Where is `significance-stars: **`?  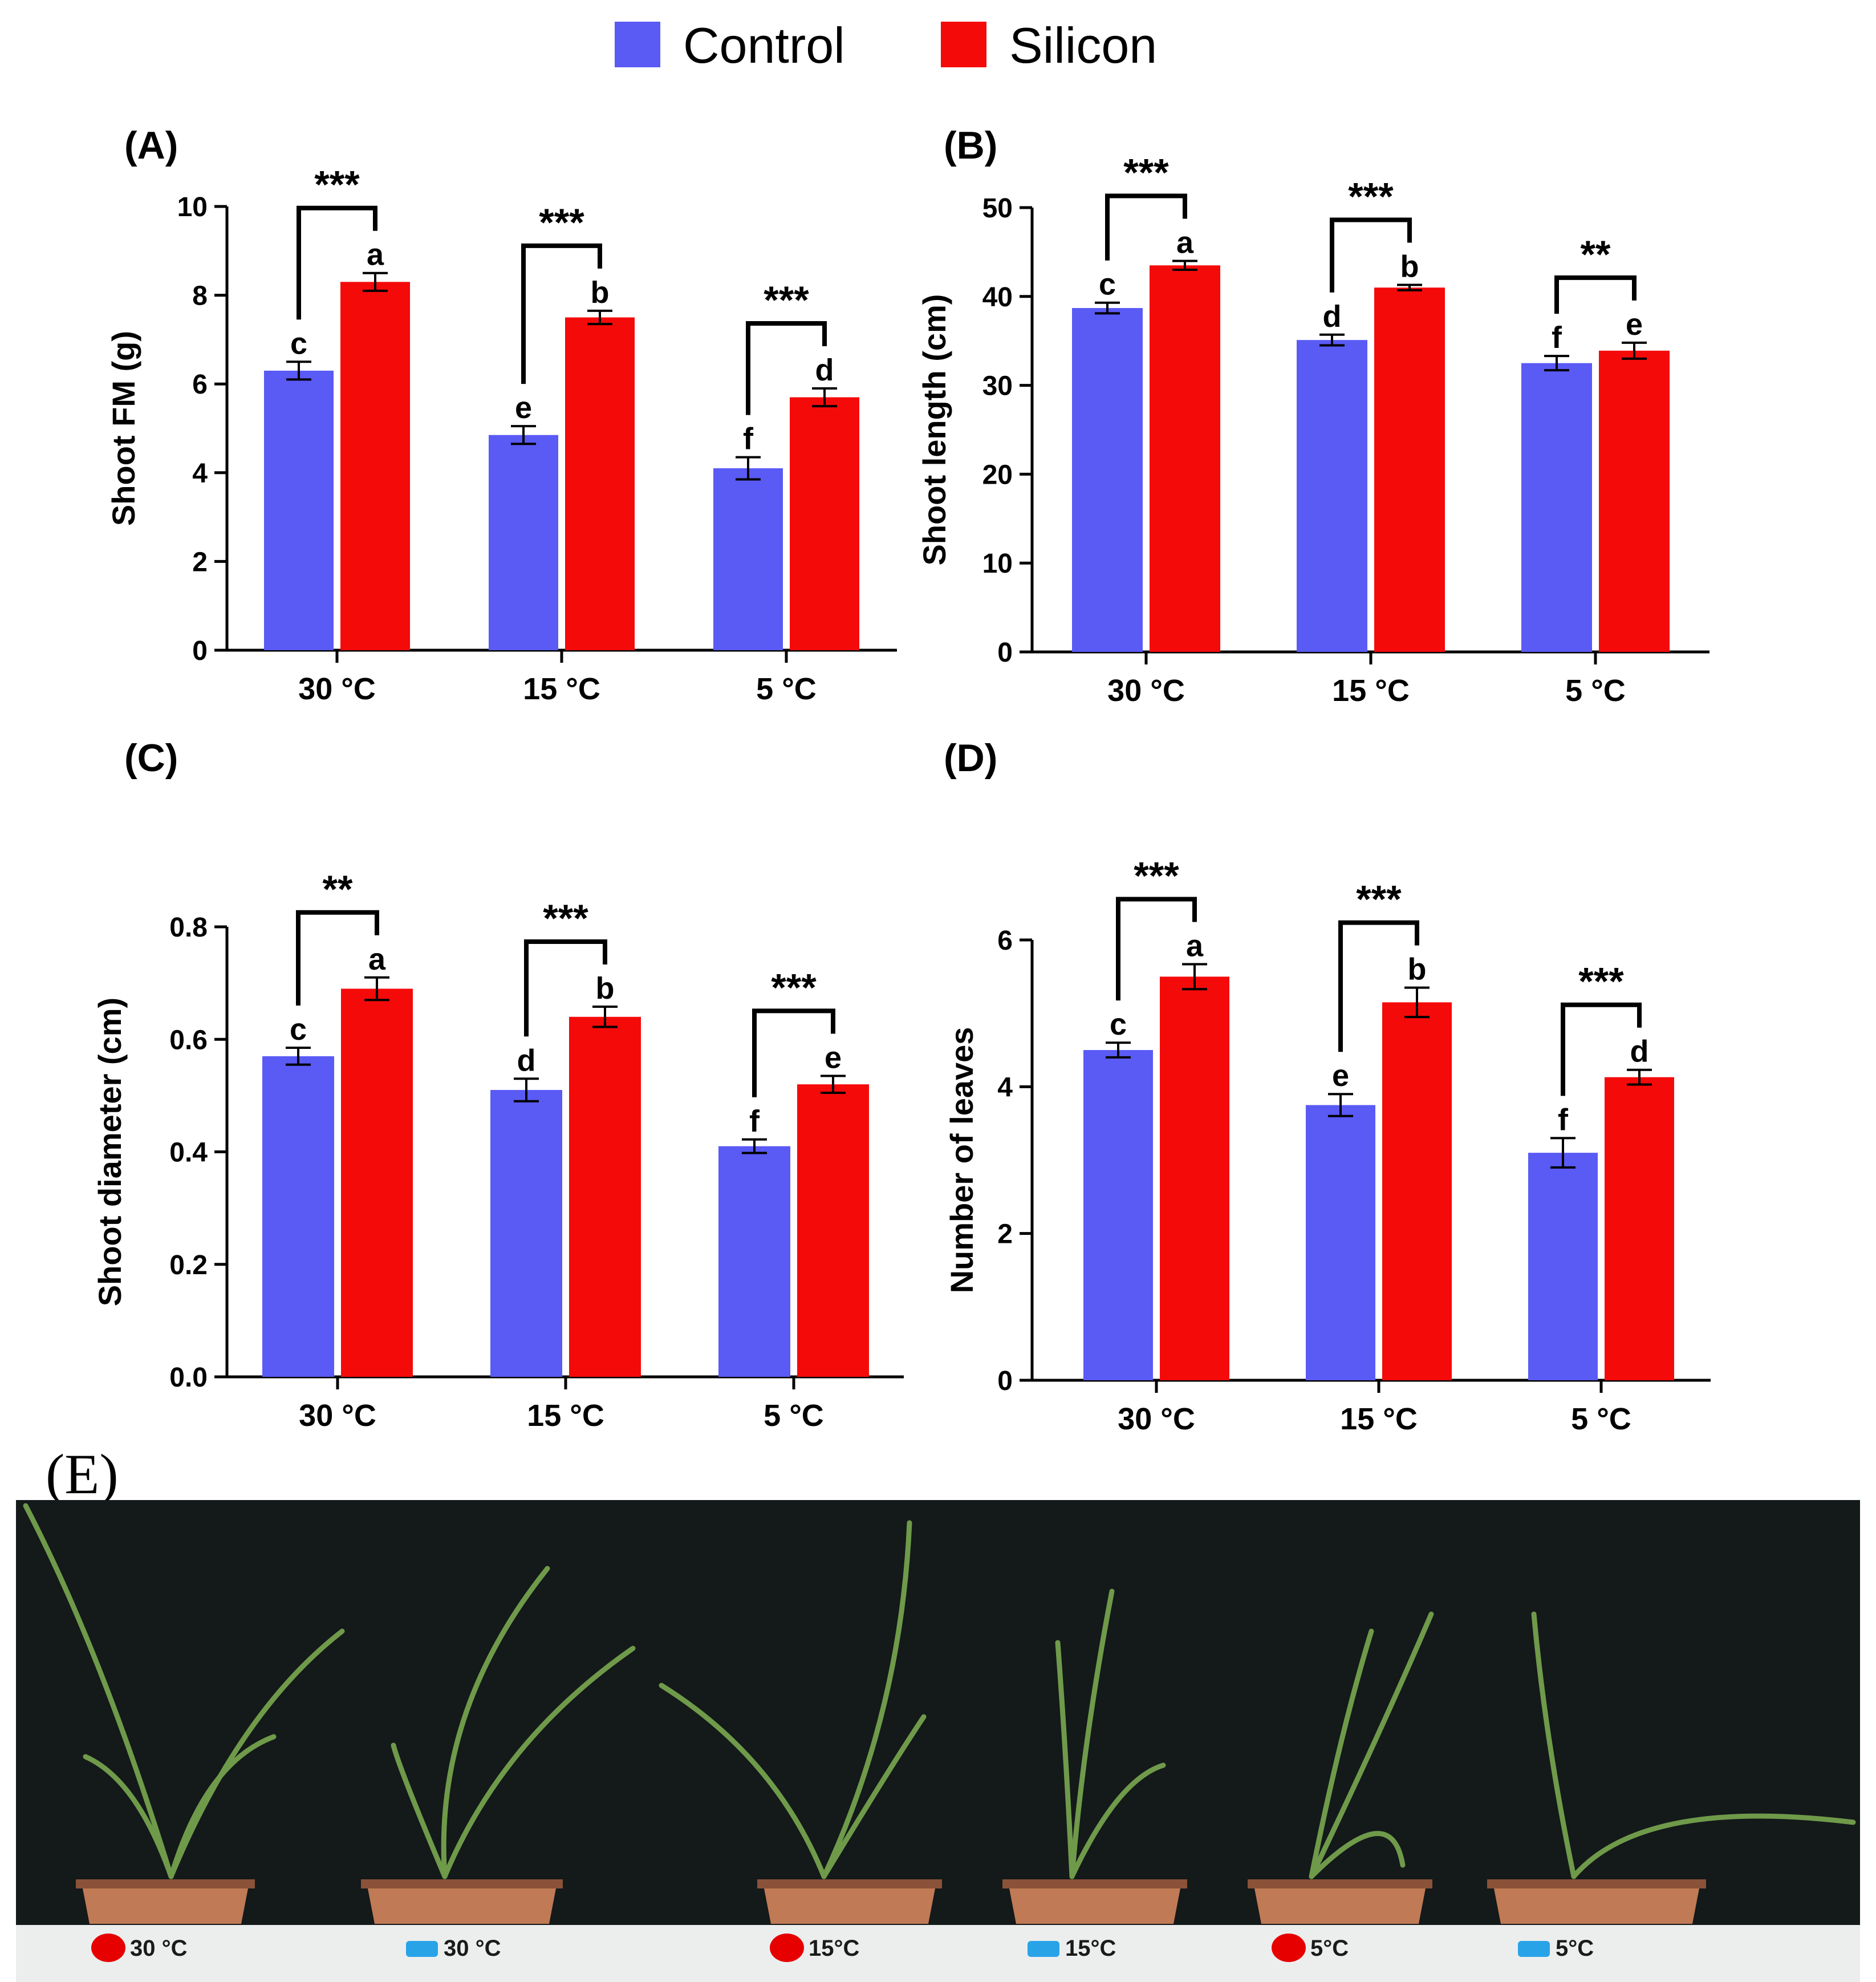 significance-stars: ** is located at coordinates (338, 890).